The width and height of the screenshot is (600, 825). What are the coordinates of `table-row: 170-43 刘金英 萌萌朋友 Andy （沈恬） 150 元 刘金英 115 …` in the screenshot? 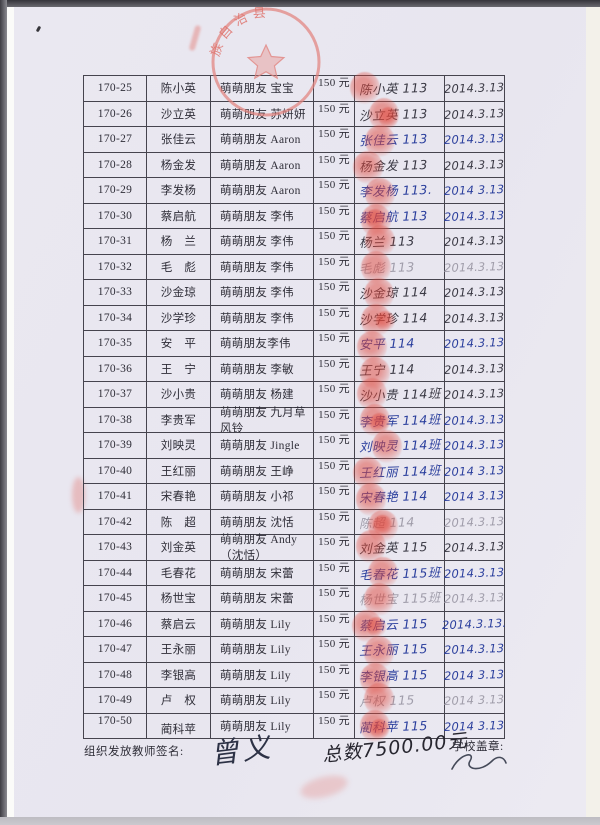 It's located at (294, 548).